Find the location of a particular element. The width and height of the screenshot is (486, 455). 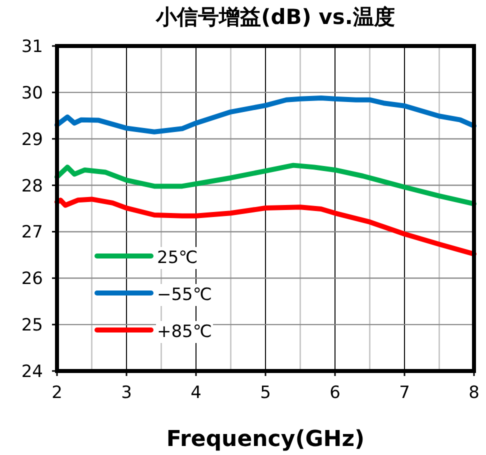

y-tick-label: 31 is located at coordinates (32, 47).